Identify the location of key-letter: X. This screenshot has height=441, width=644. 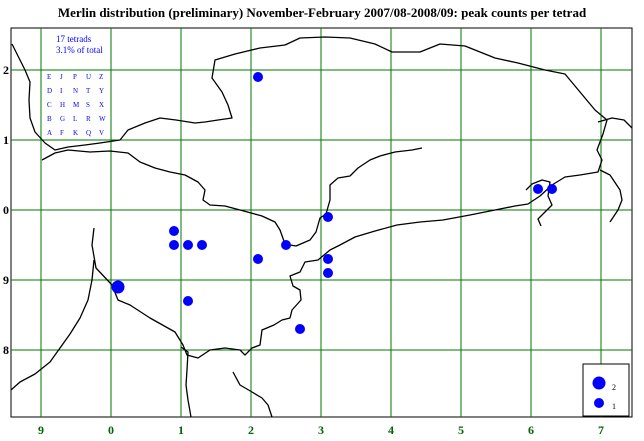
(101, 105).